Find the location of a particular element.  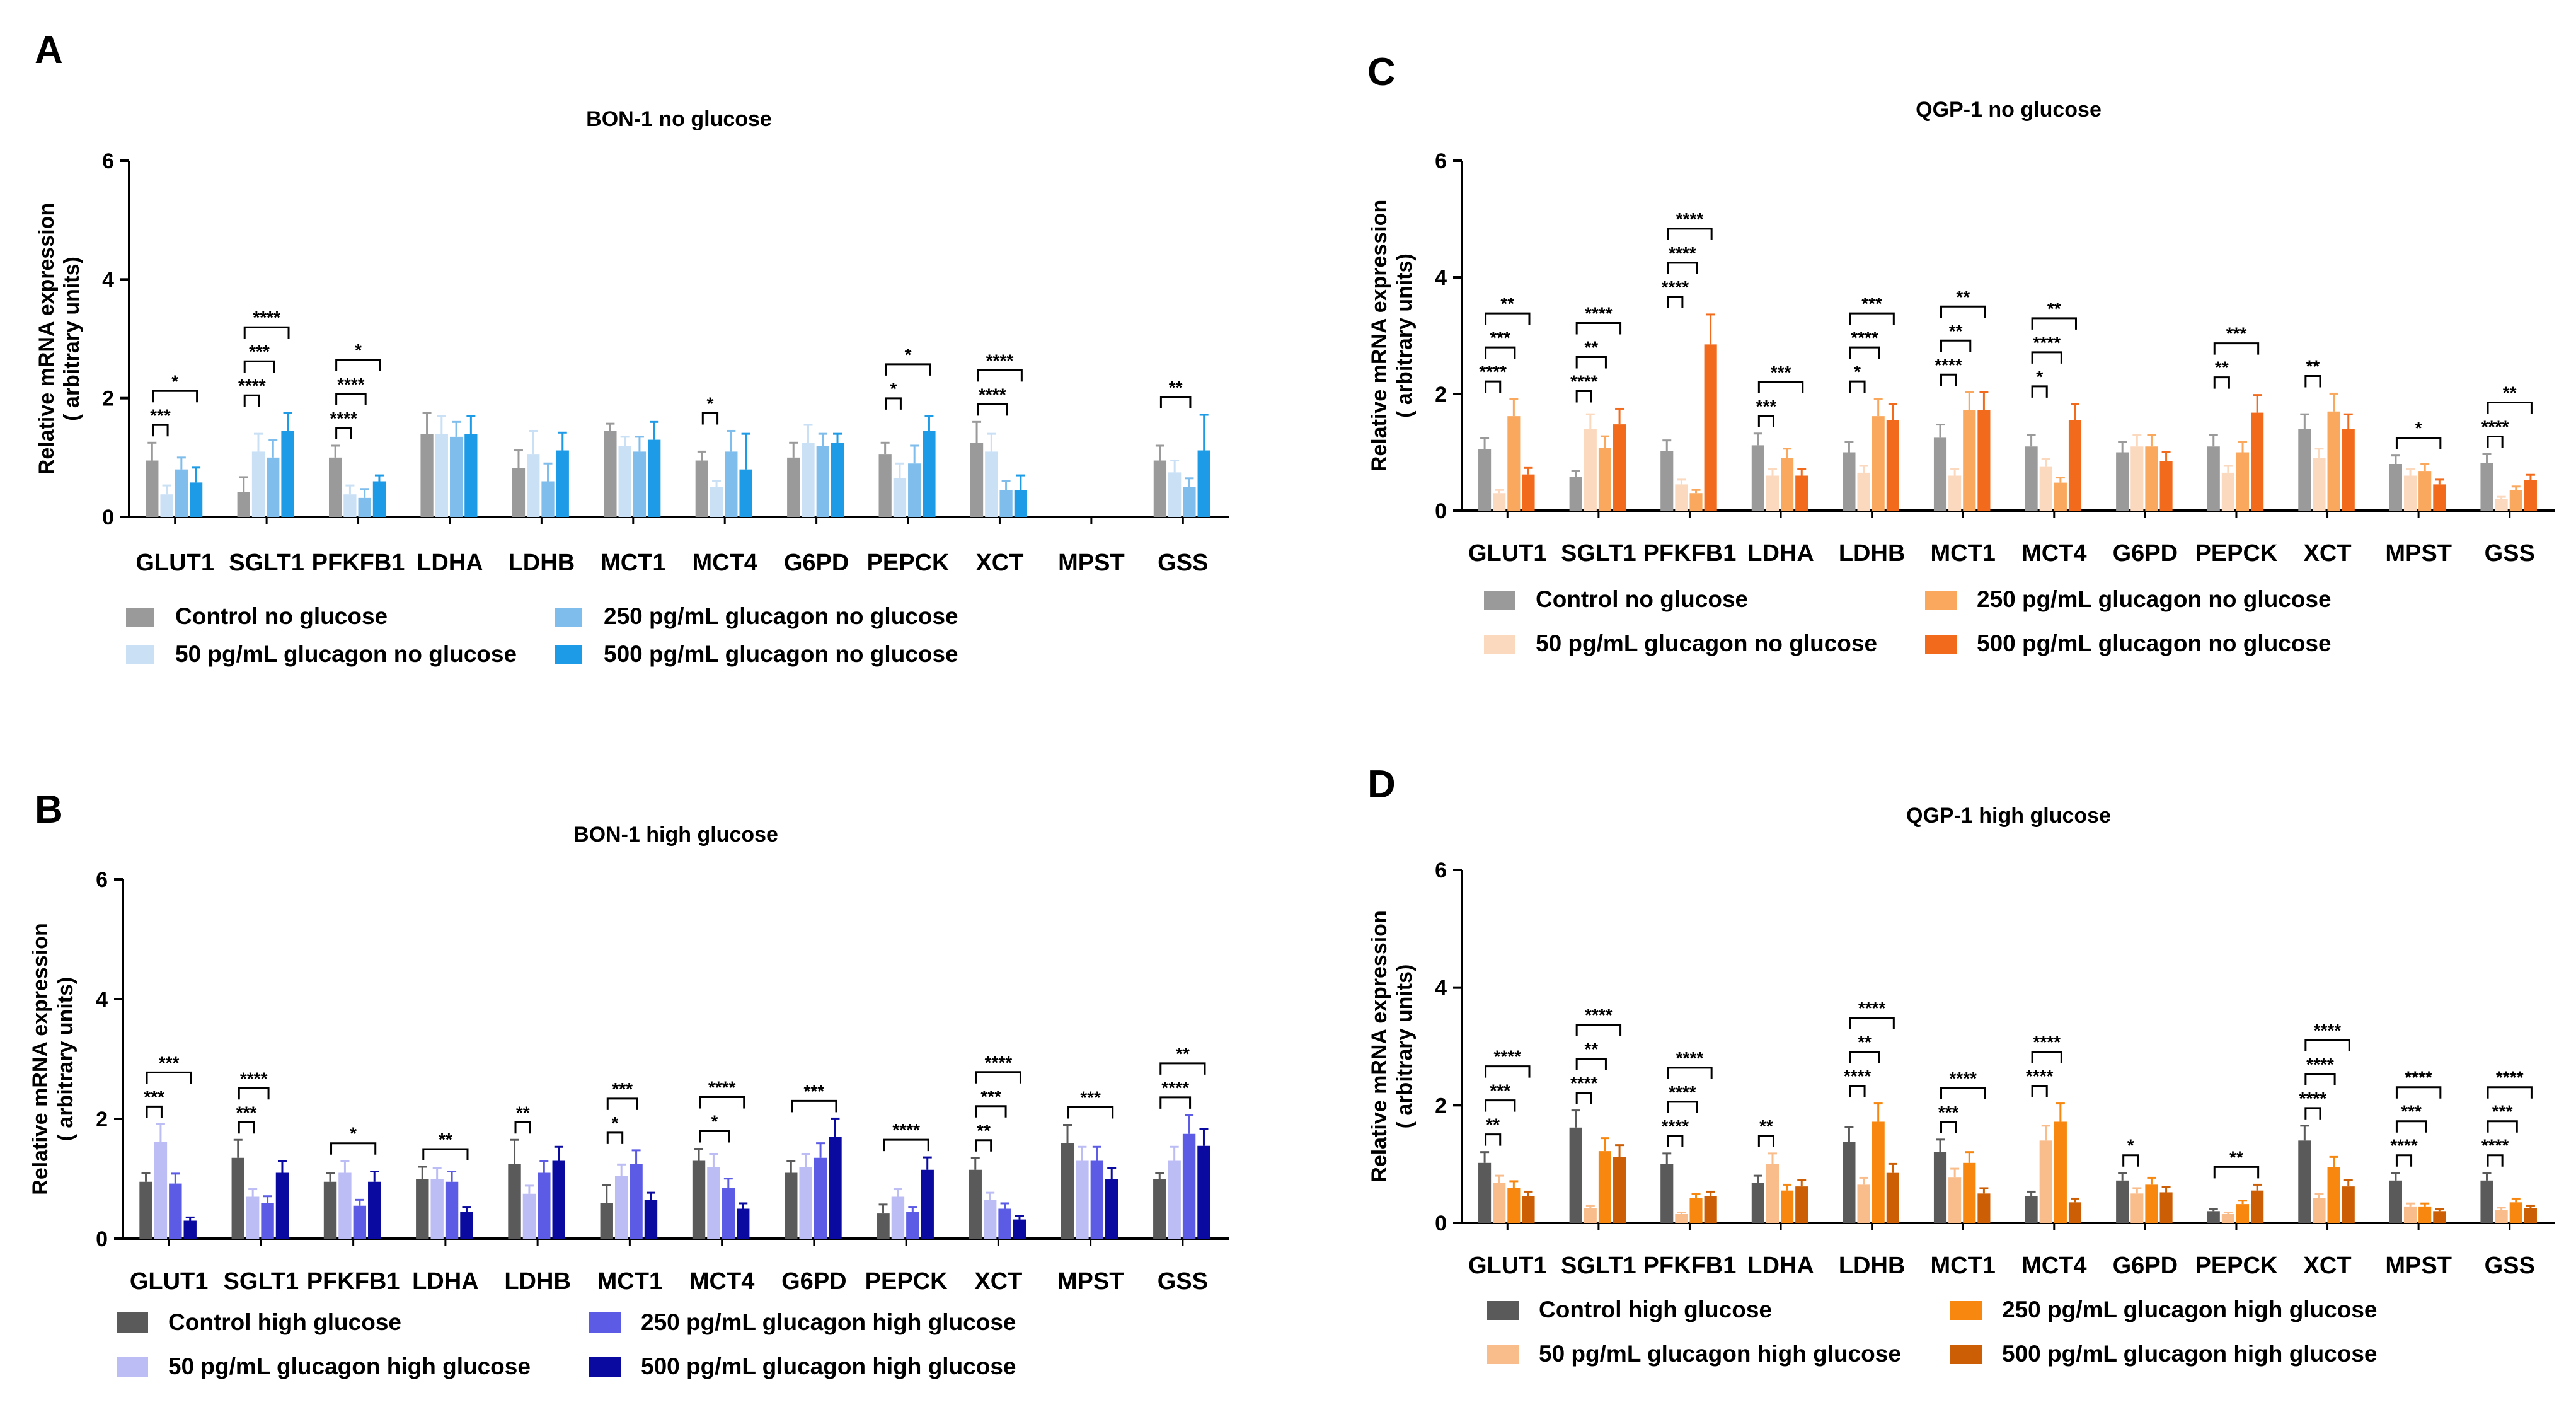

y-tick-label: 6 is located at coordinates (1441, 870).